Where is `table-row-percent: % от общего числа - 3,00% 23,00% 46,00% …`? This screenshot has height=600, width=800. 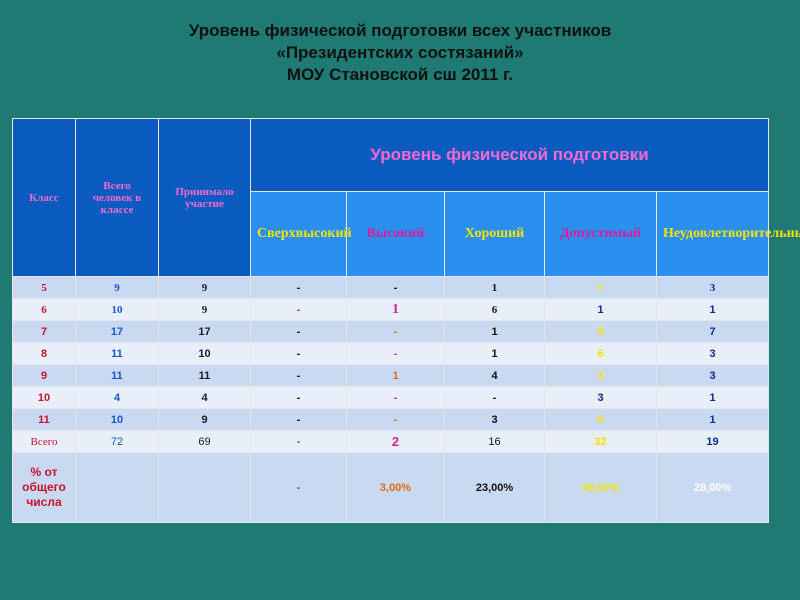 table-row-percent: % от общего числа - 3,00% 23,00% 46,00% … is located at coordinates (390, 487).